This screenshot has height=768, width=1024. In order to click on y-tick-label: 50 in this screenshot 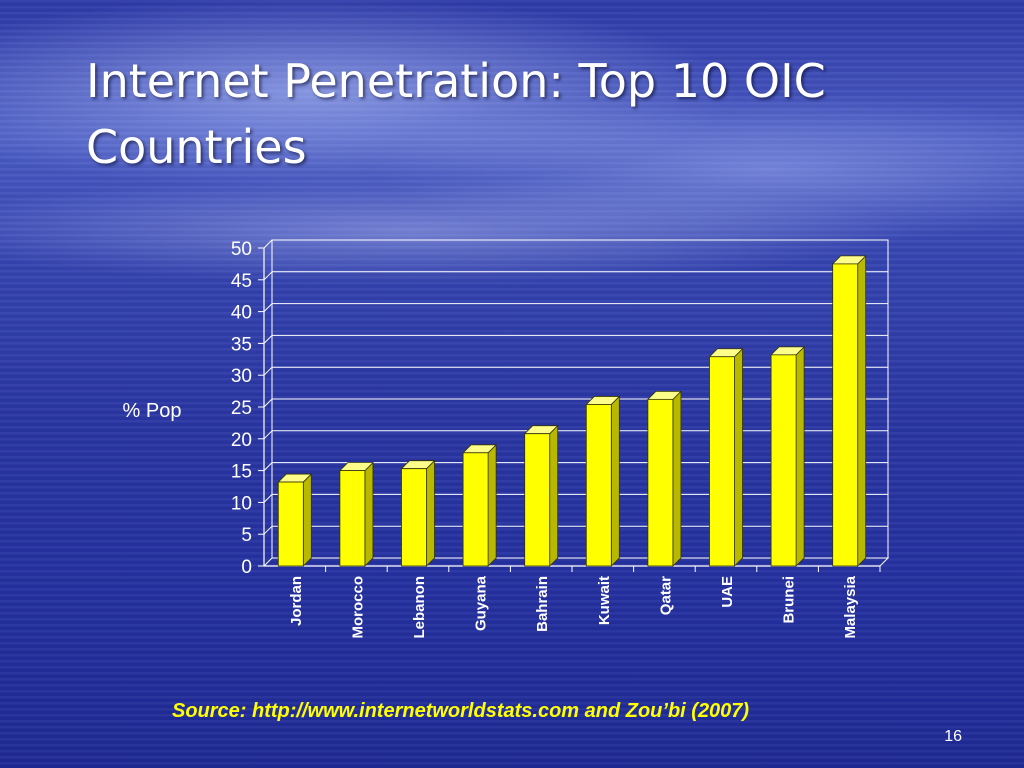, I will do `click(241, 249)`.